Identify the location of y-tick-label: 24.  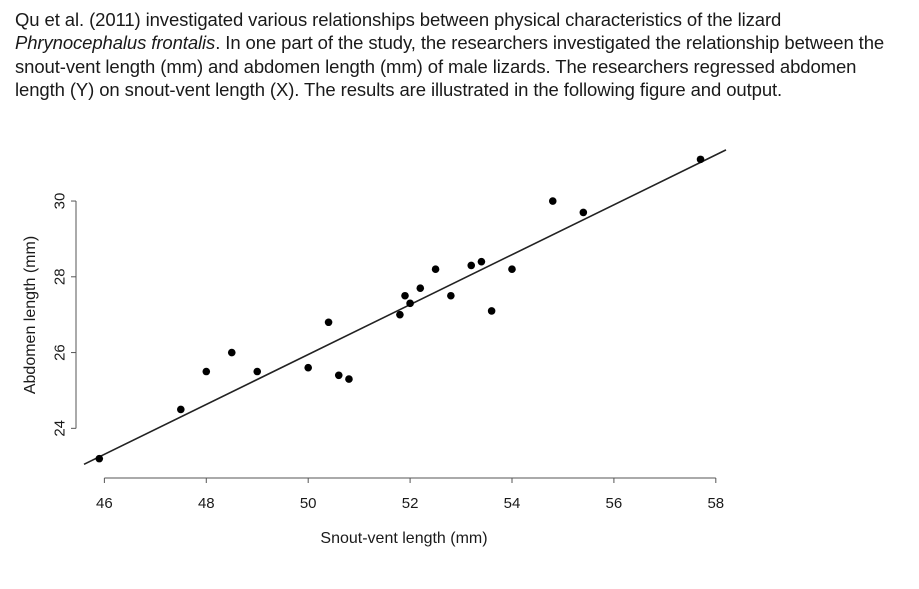
(60, 428).